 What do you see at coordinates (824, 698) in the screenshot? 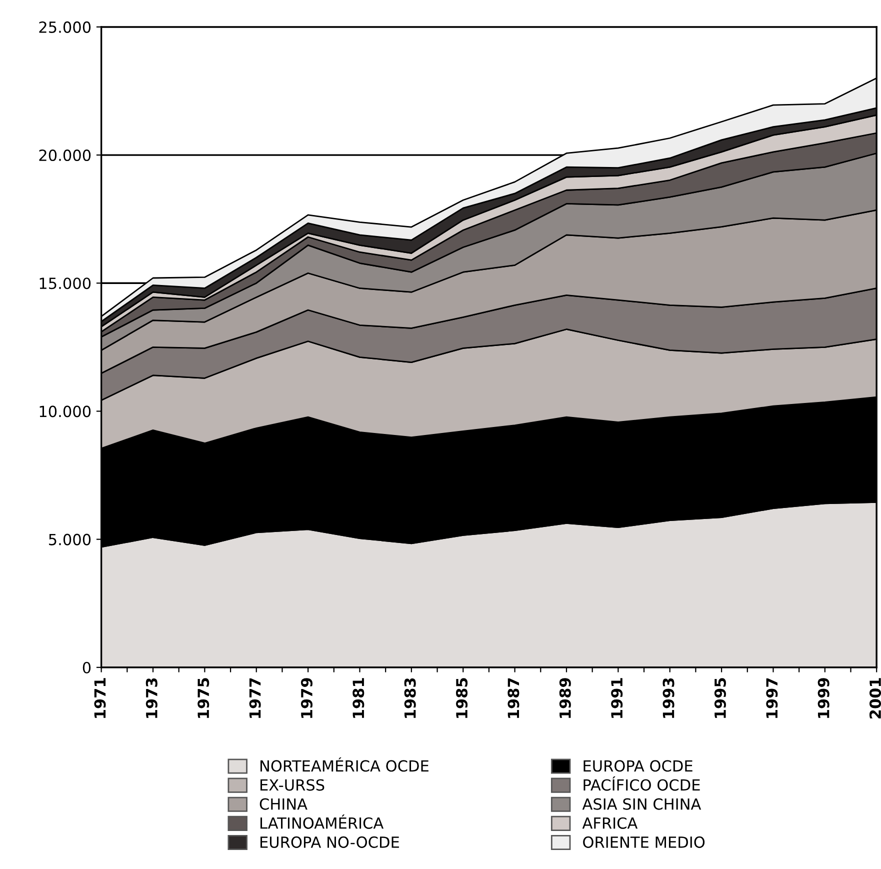
I see `x-tick-label: 1999` at bounding box center [824, 698].